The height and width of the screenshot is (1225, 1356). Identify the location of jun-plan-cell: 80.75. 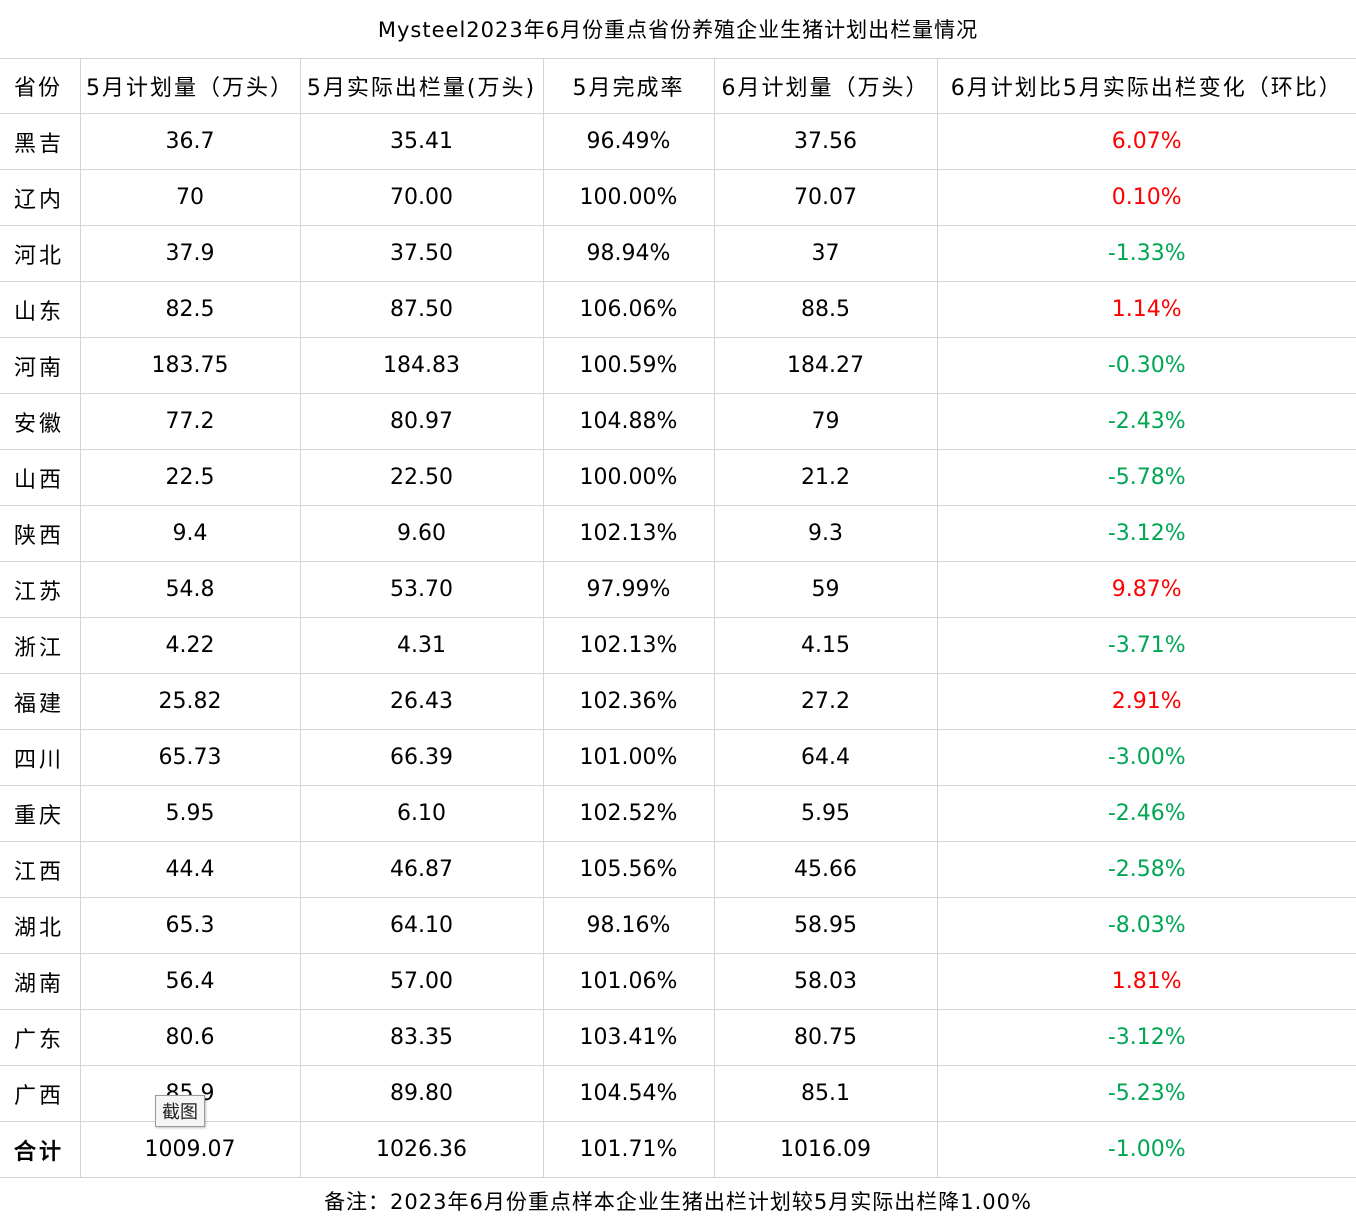
(826, 1037).